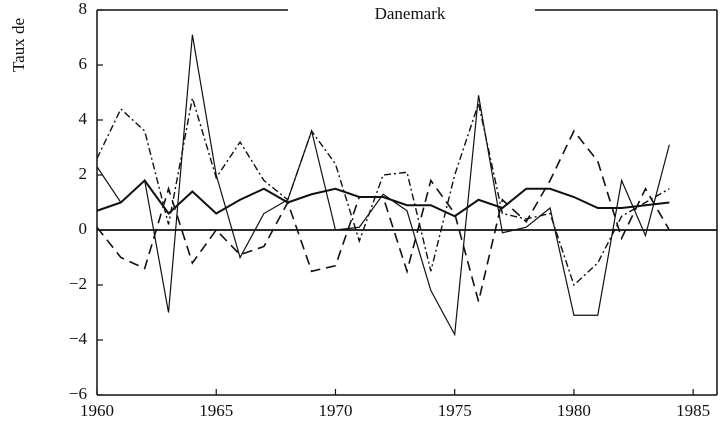  Describe the element at coordinates (83, 118) in the screenshot. I see `y-tick-label: 4` at that location.